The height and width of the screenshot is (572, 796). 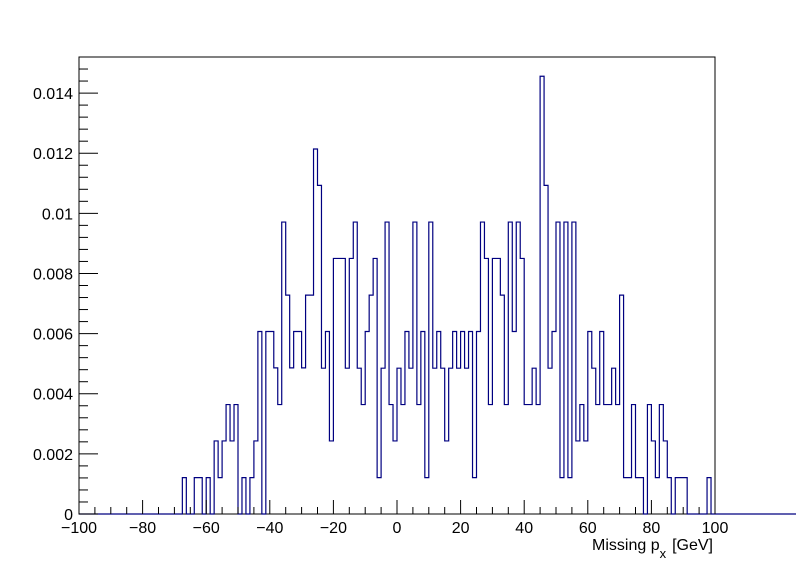 I want to click on x-tick-label: 40, so click(x=524, y=528).